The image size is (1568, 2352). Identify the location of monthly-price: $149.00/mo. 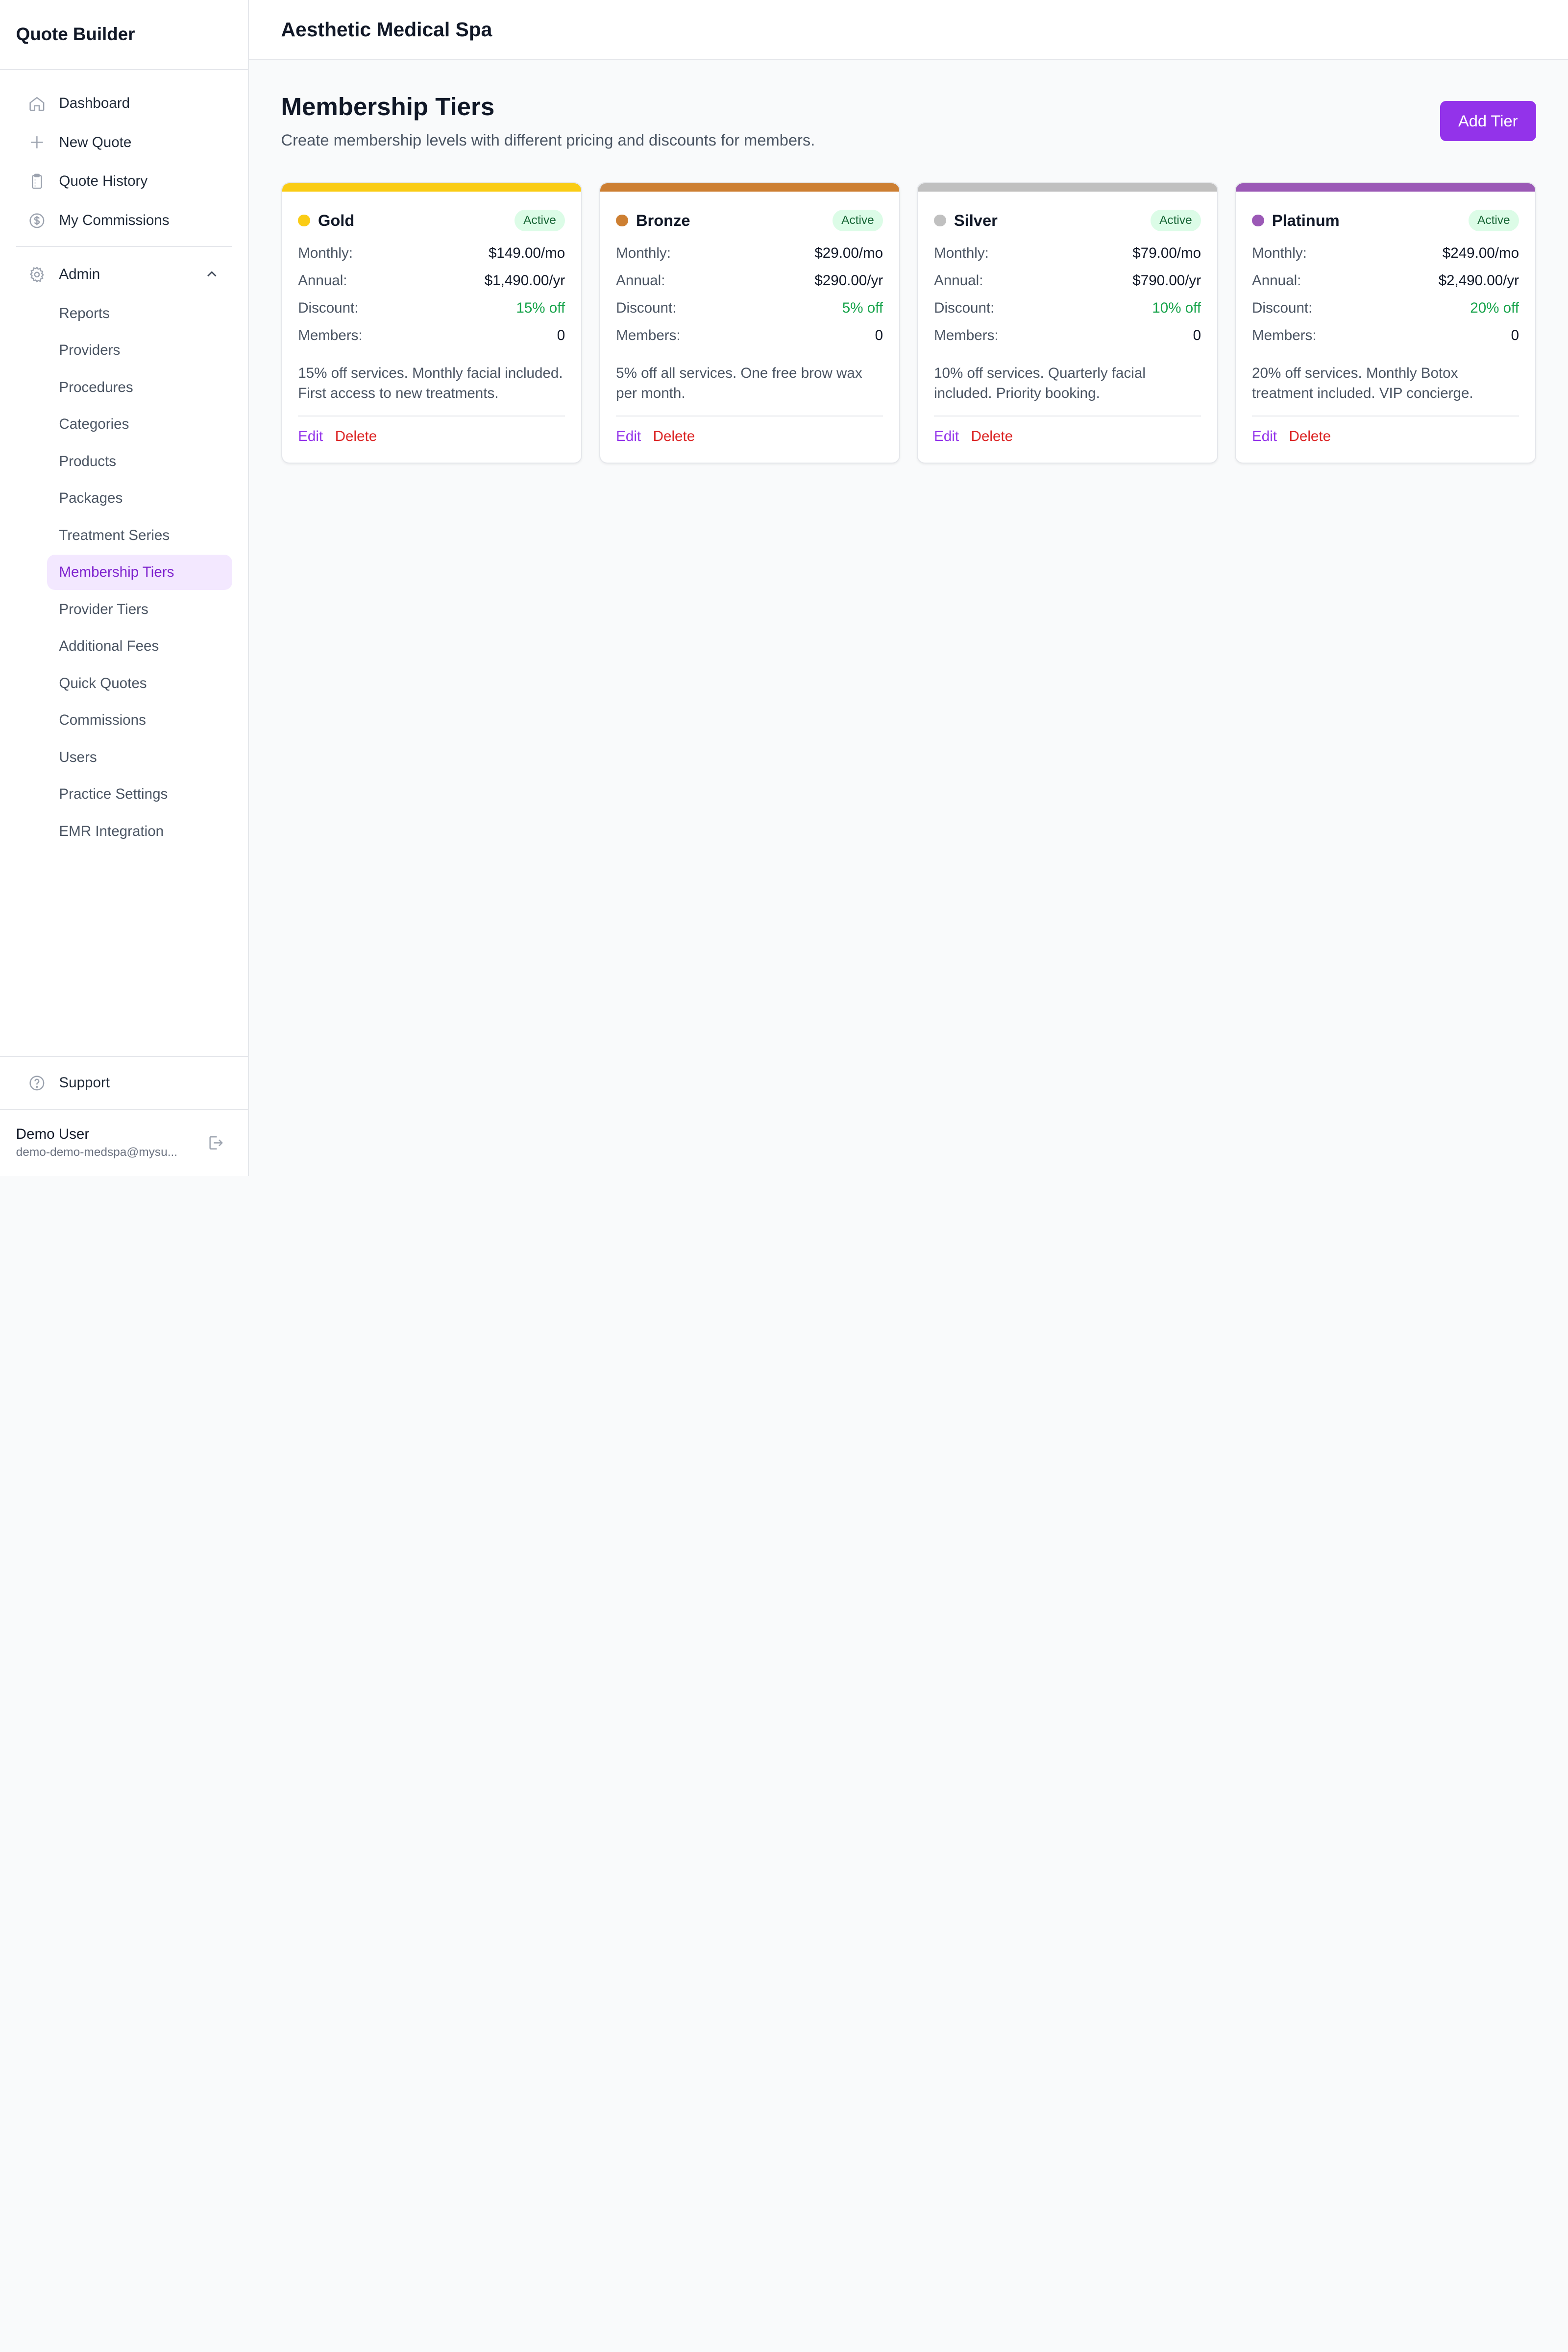
(526, 253).